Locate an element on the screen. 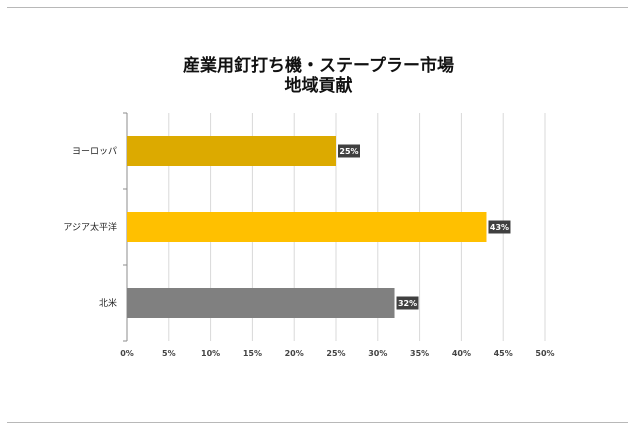 This screenshot has width=637, height=432. x-tick-label: 40% is located at coordinates (461, 353).